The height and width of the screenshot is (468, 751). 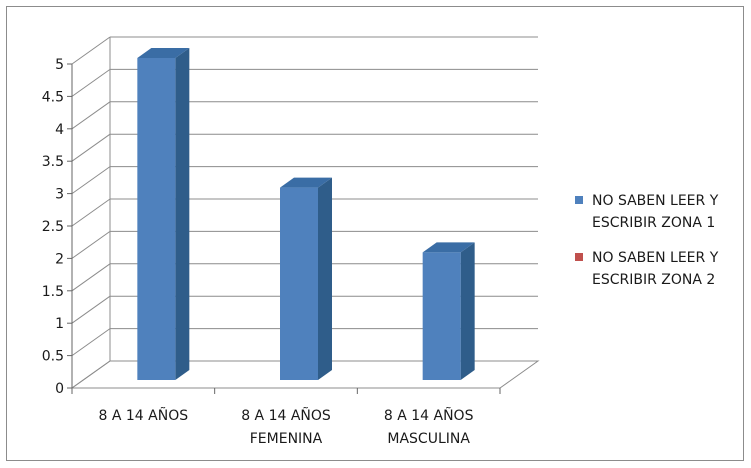 What do you see at coordinates (429, 427) in the screenshot?
I see `x-category-label: 8 A 14 AÑOS MASCULINA` at bounding box center [429, 427].